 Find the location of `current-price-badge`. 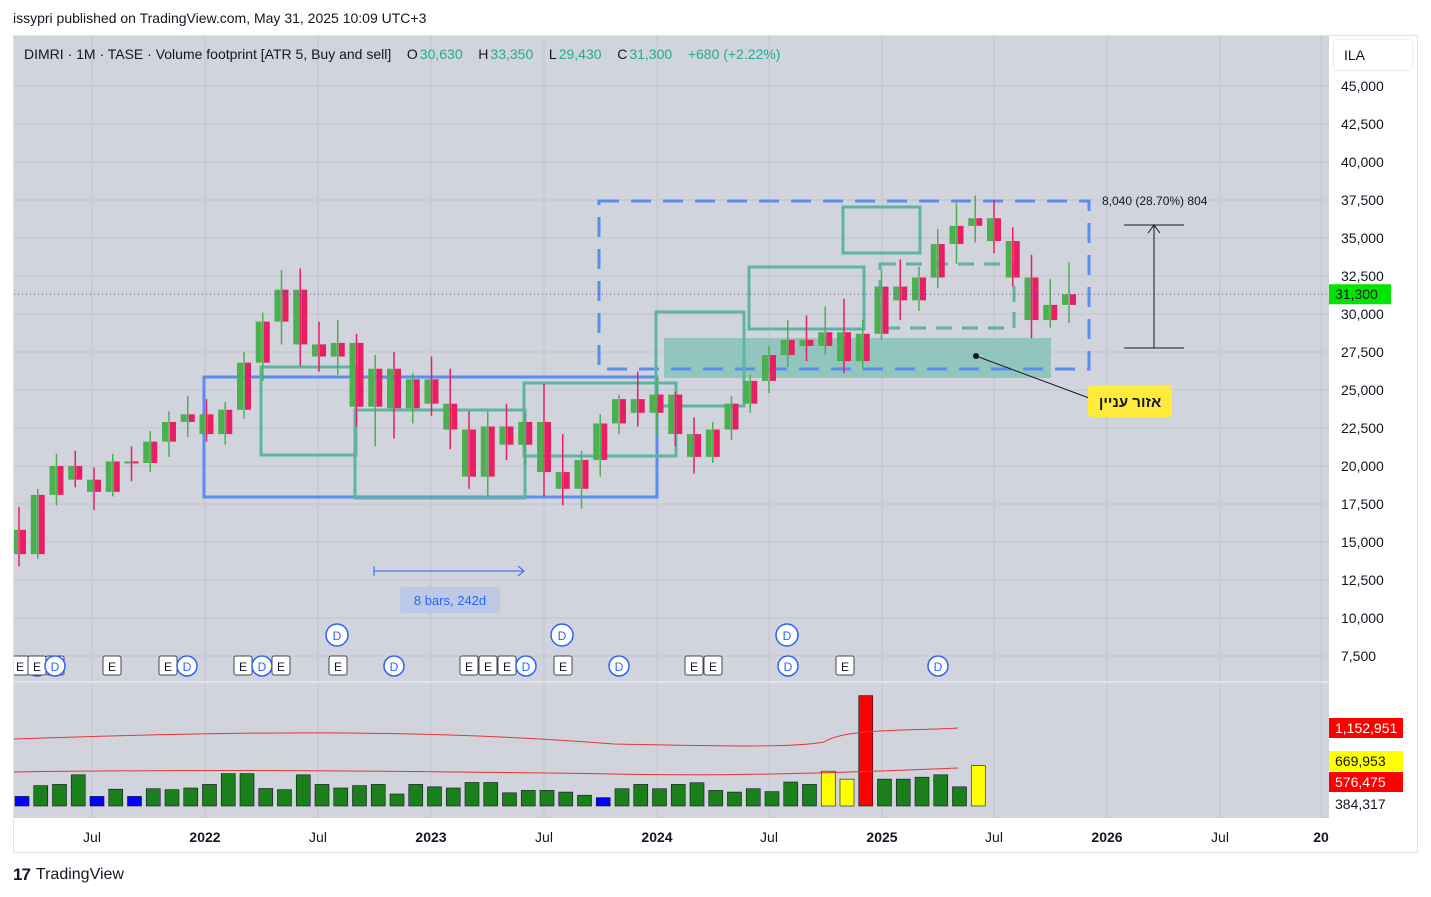

current-price-badge is located at coordinates (1360, 294).